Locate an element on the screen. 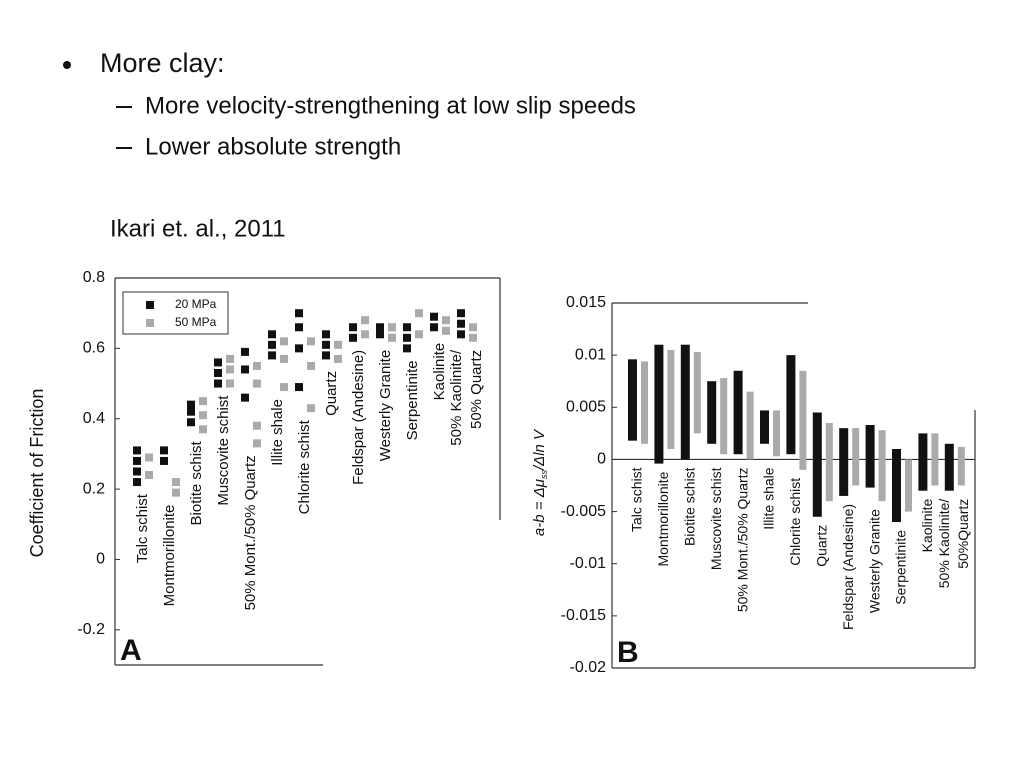 The width and height of the screenshot is (1024, 773). y-tick-label: 0.8 is located at coordinates (94, 277).